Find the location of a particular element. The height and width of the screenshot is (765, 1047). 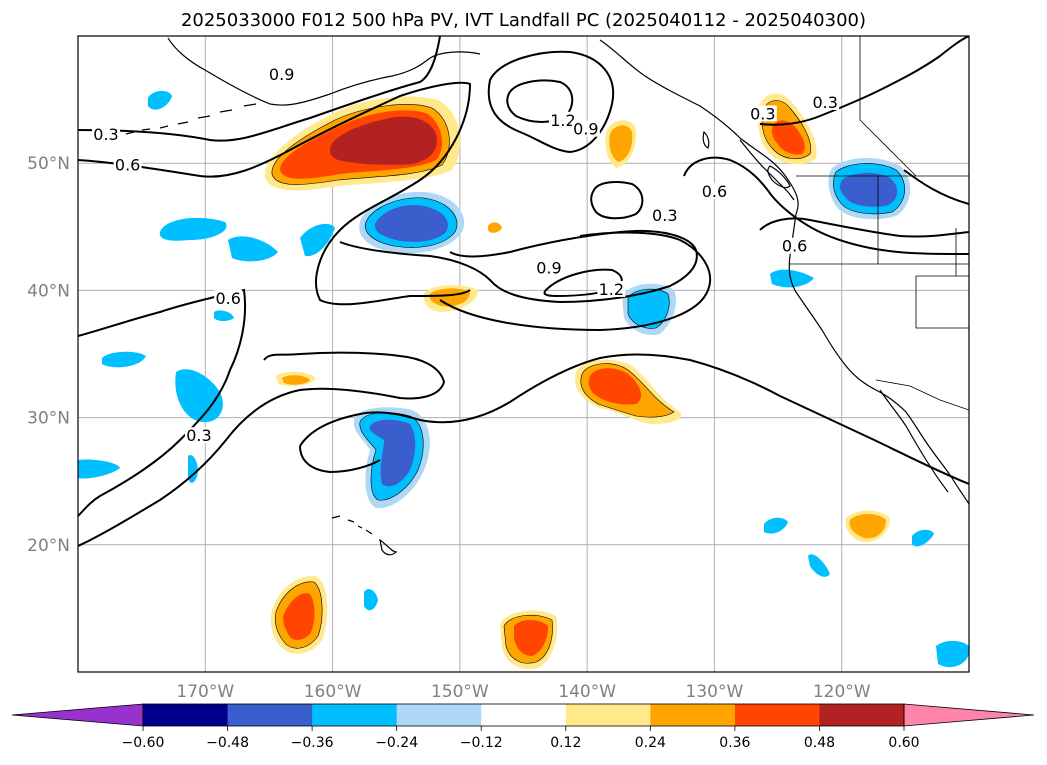

contour-0.3-south-tail is located at coordinates (634, 419).